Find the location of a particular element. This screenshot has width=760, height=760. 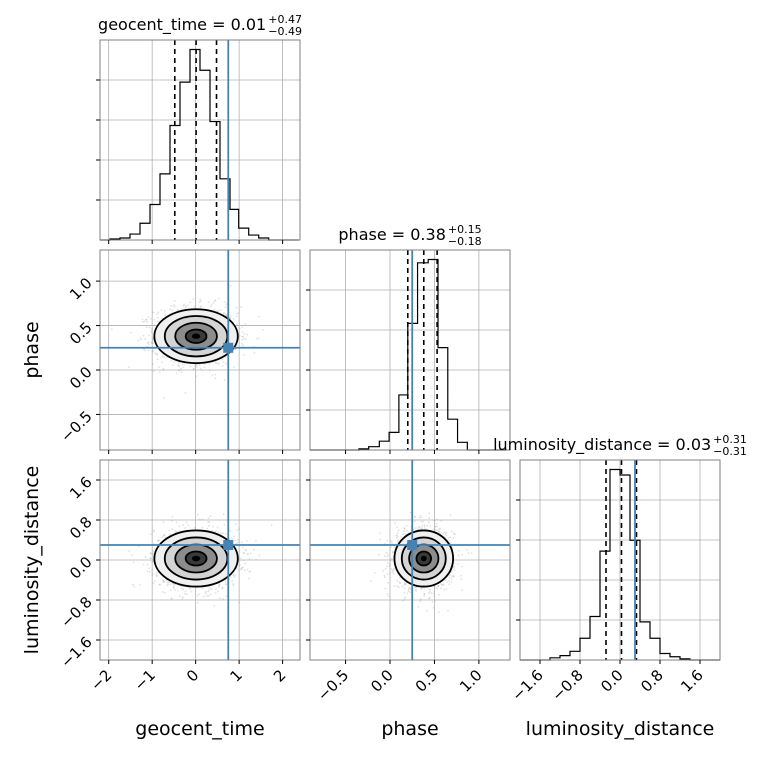

x-tick-labels-phase: −0.5 0.0 0.5 1.0 is located at coordinates (400, 685).